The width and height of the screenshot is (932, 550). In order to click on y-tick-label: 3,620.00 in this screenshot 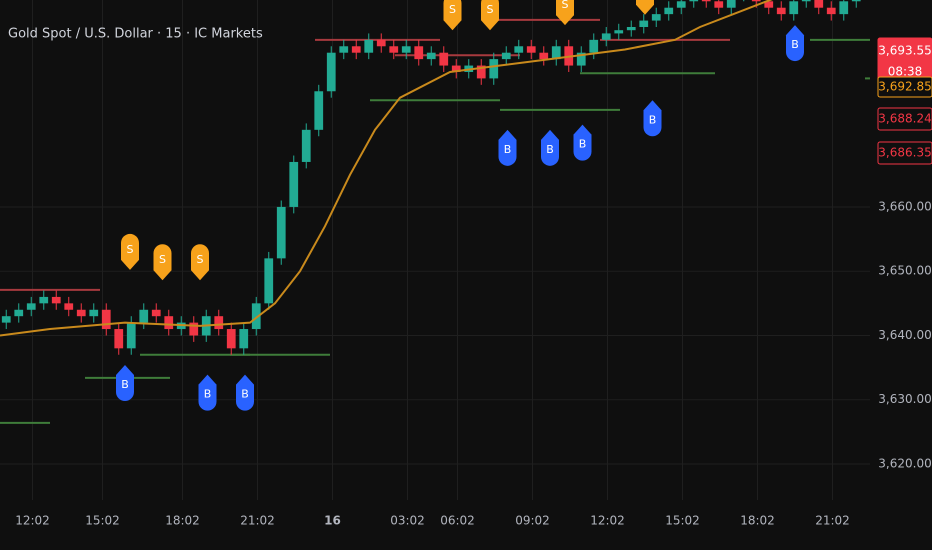, I will do `click(904, 464)`.